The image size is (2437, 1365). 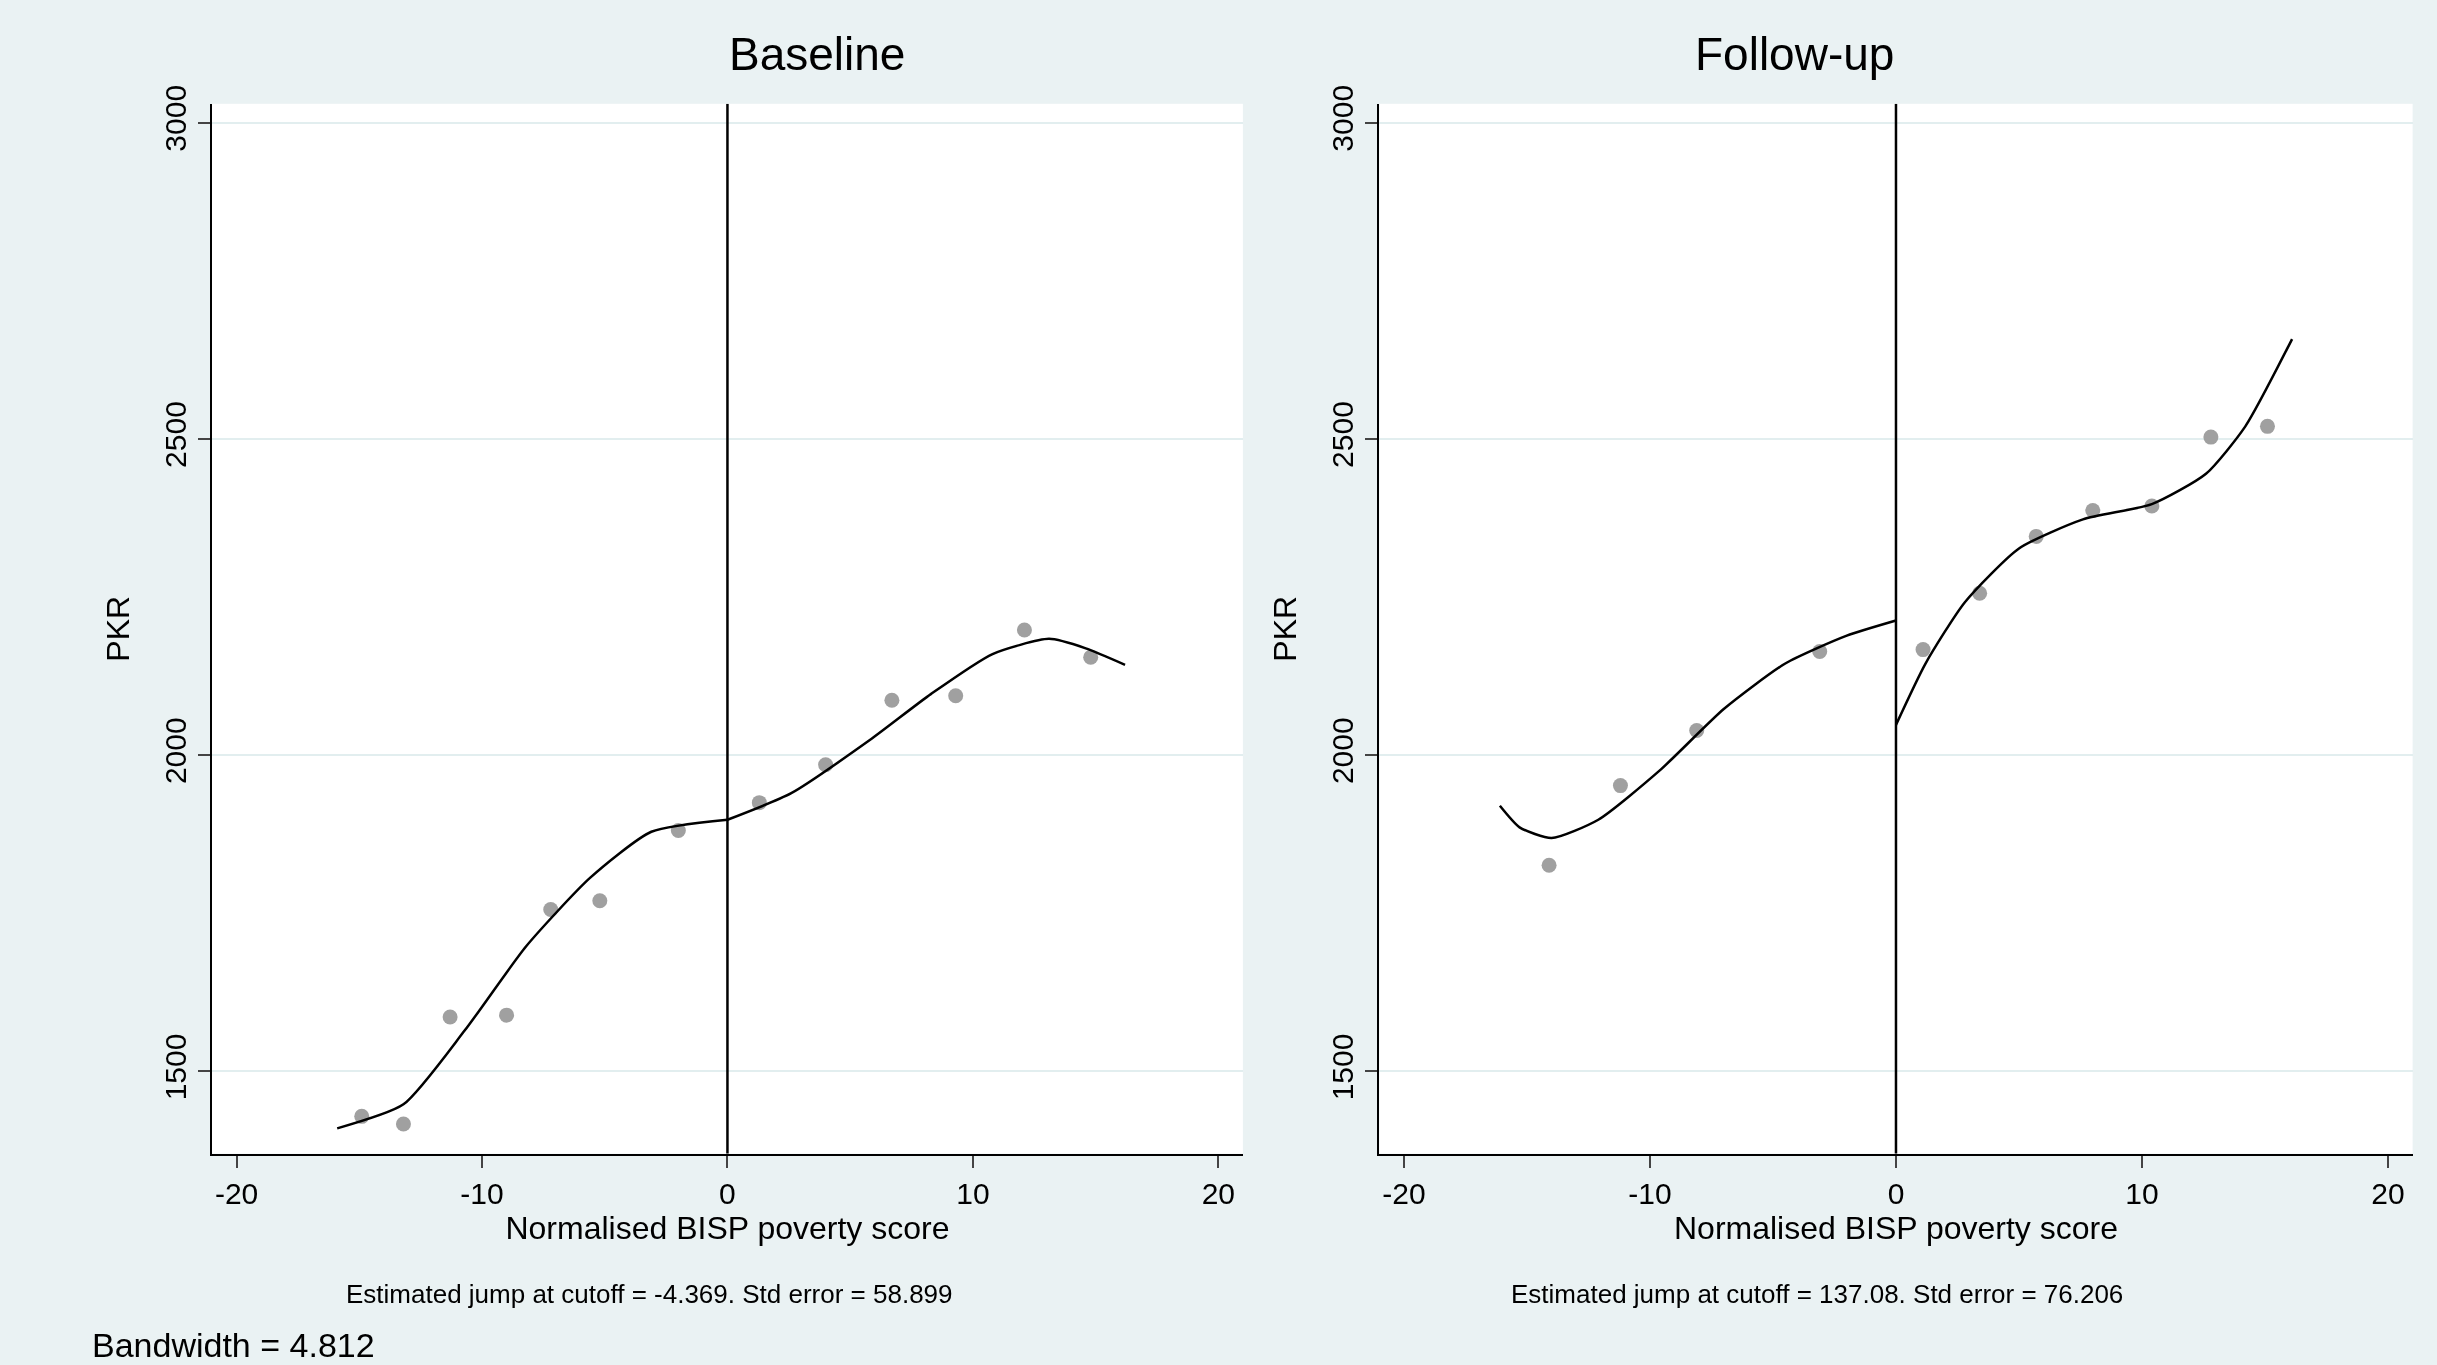 What do you see at coordinates (817, 54) in the screenshot?
I see `chart-title: Baseline` at bounding box center [817, 54].